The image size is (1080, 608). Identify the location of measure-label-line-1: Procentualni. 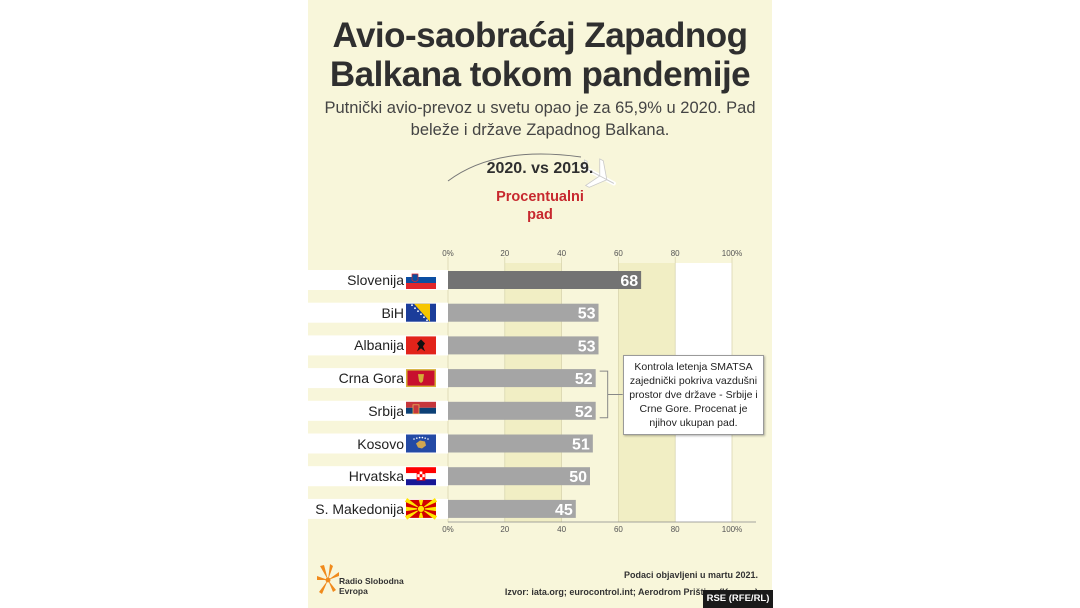
(540, 197).